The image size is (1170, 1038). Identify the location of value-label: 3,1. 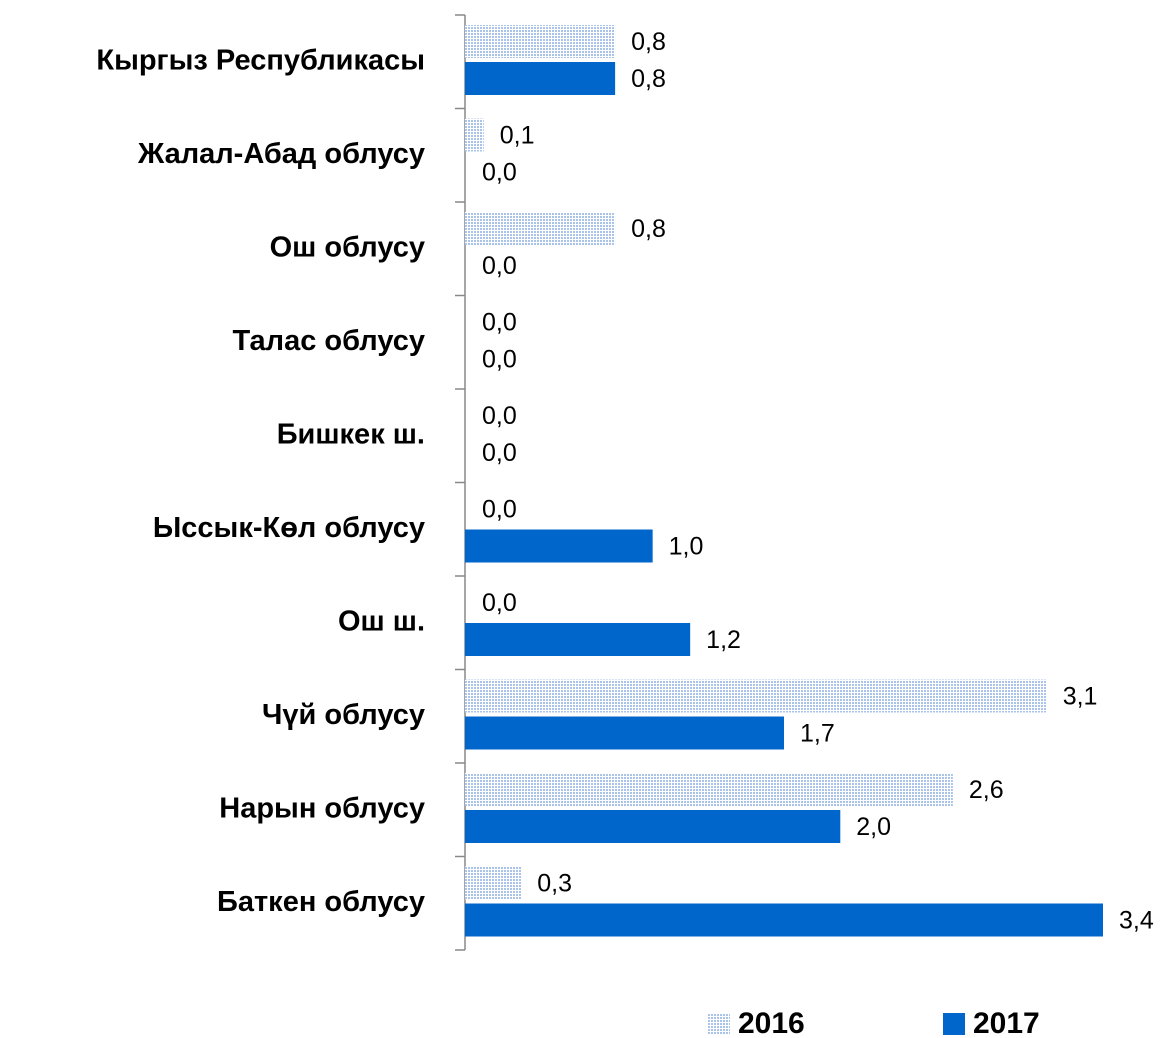
(1080, 697).